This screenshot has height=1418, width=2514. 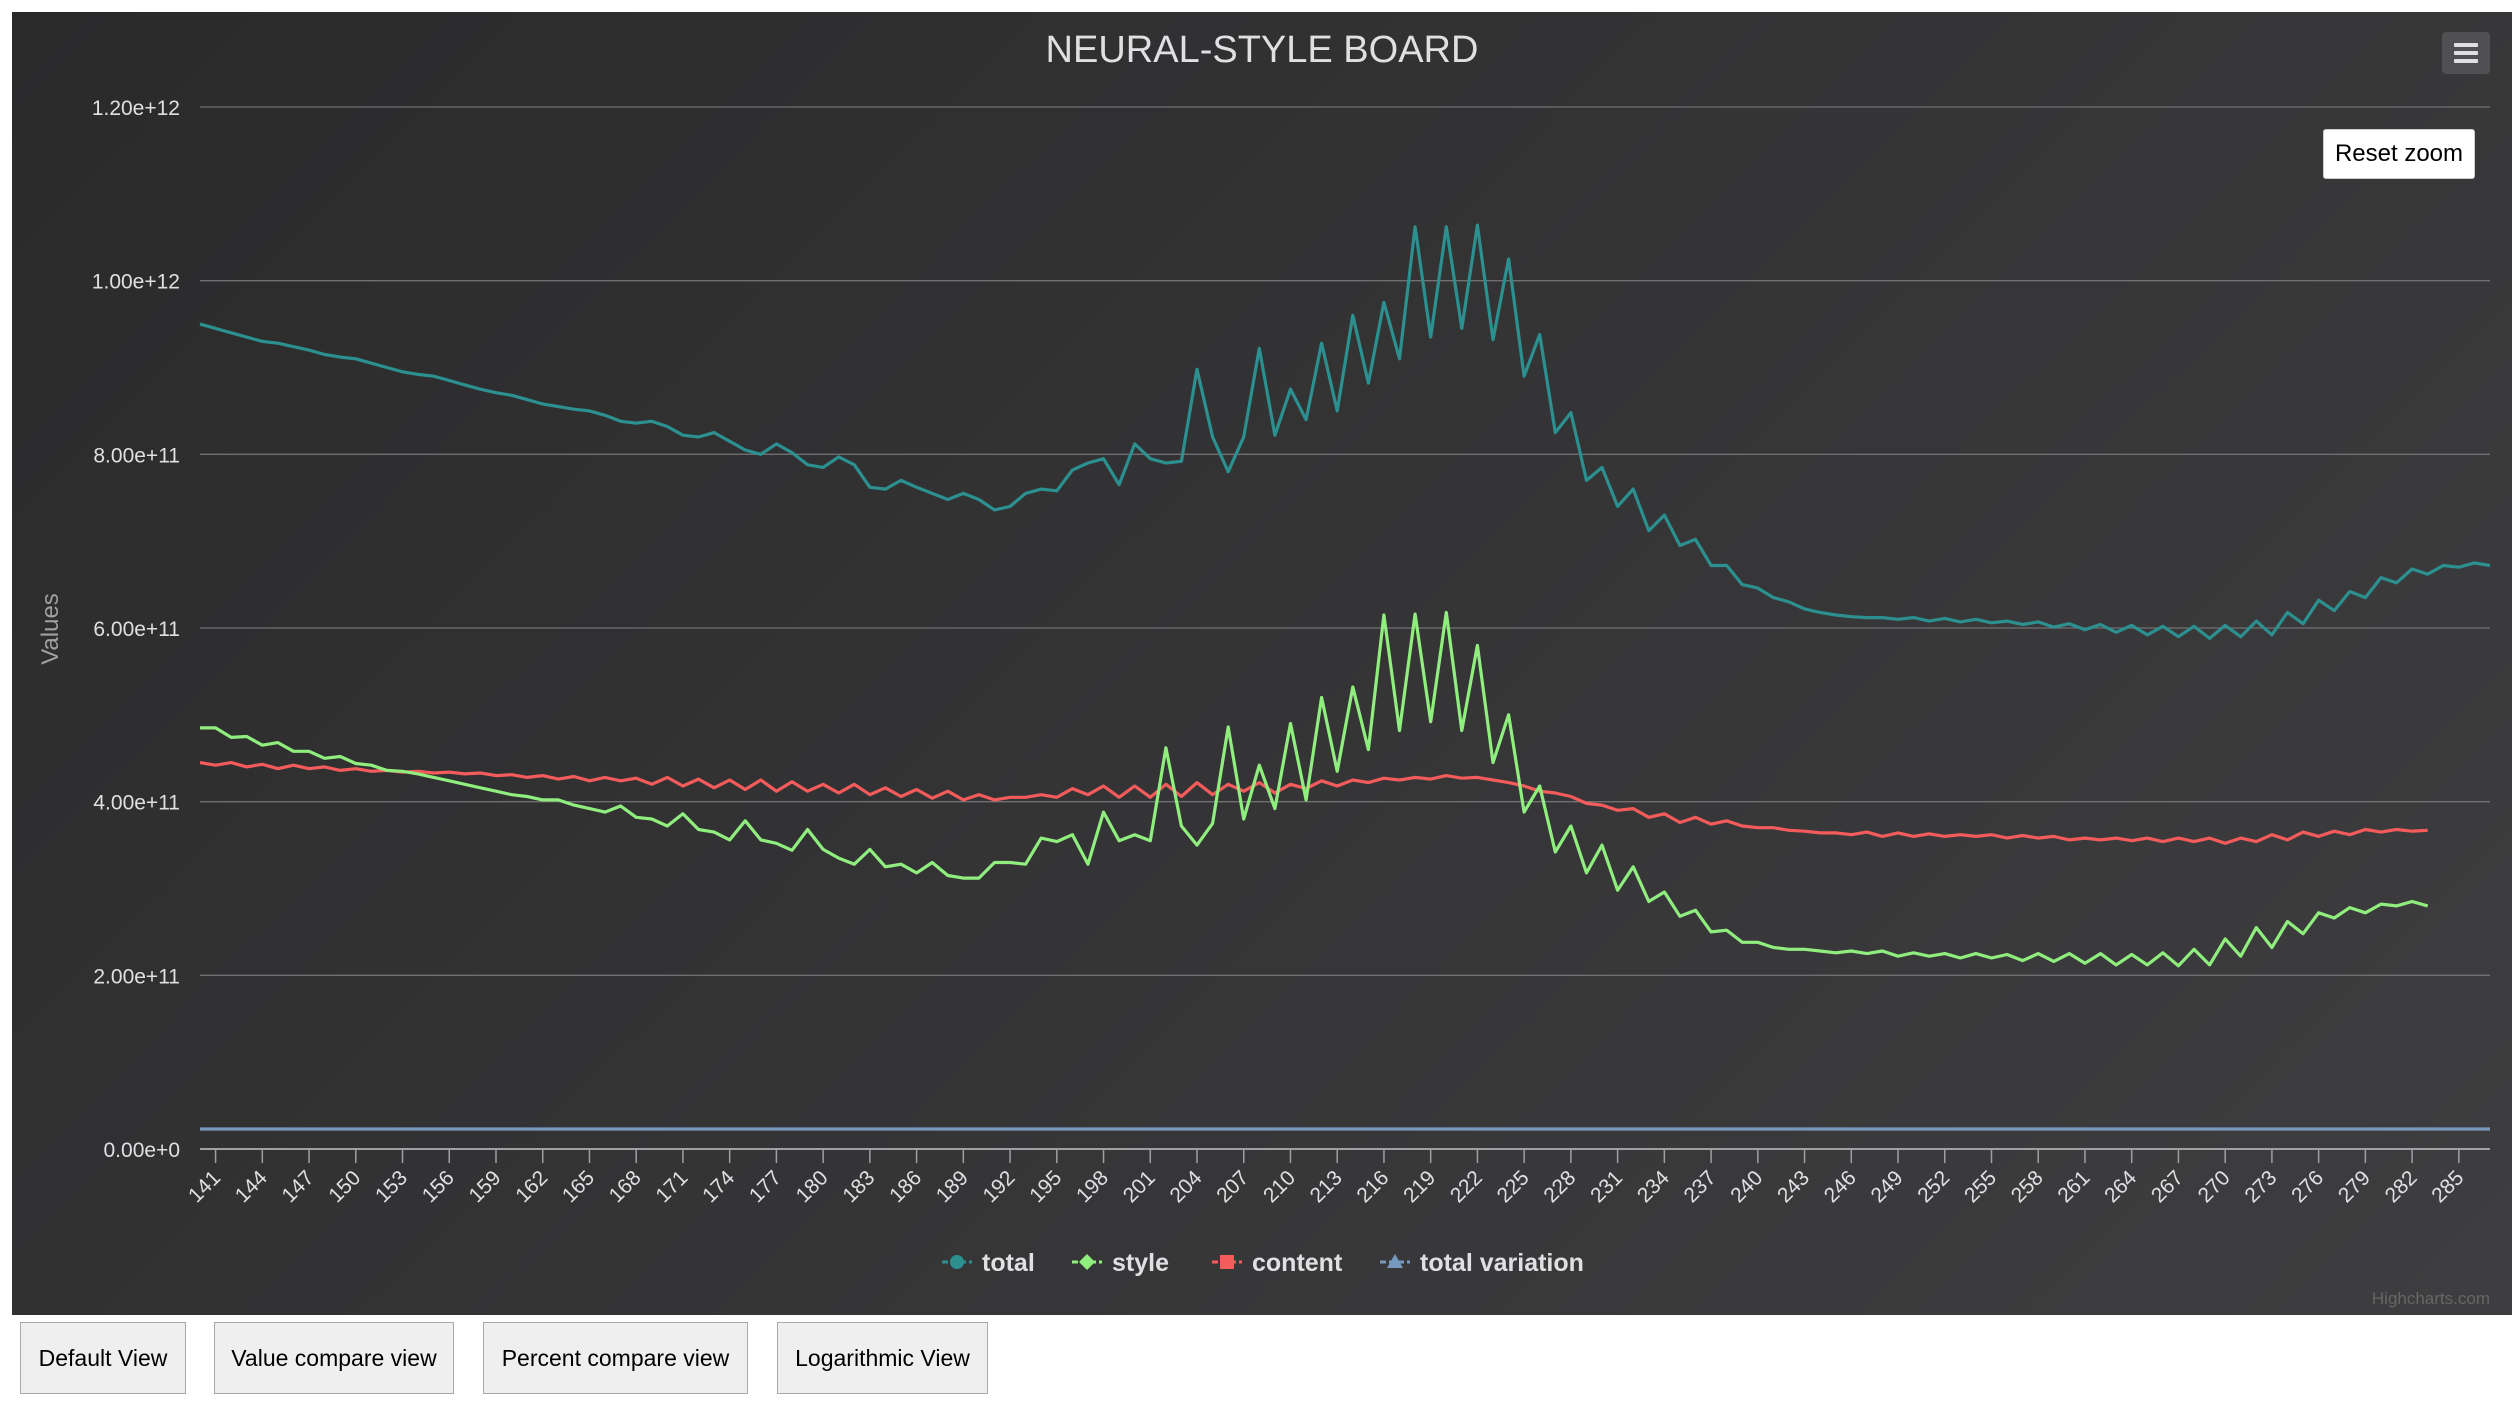 I want to click on x-tick-label: 213, so click(x=1326, y=1186).